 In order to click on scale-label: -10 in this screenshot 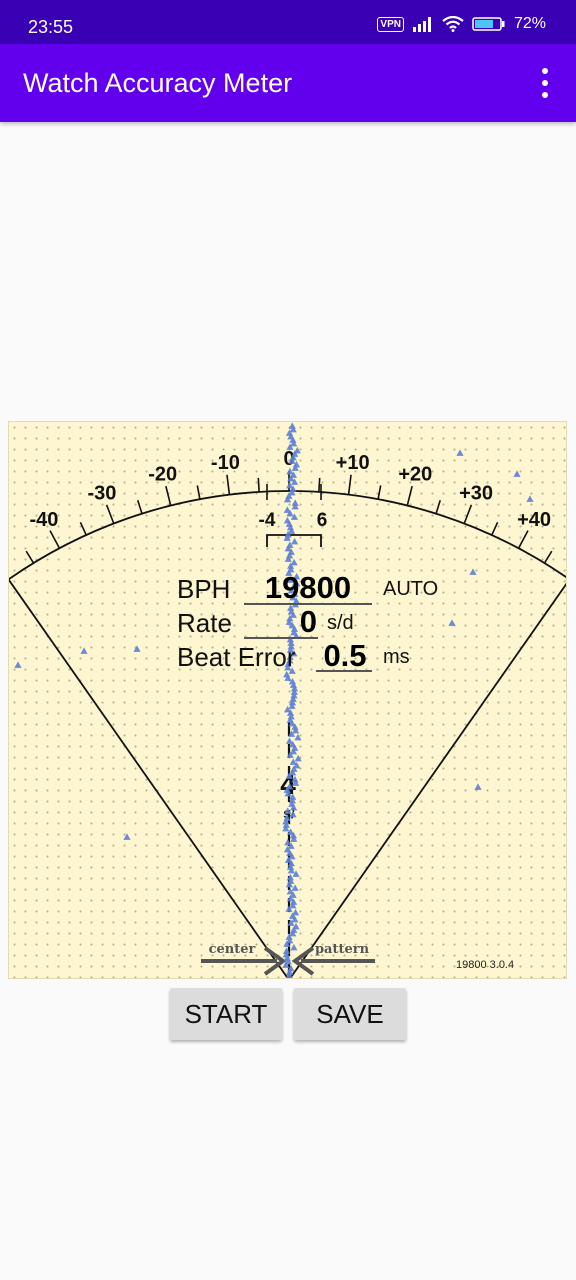, I will do `click(225, 463)`.